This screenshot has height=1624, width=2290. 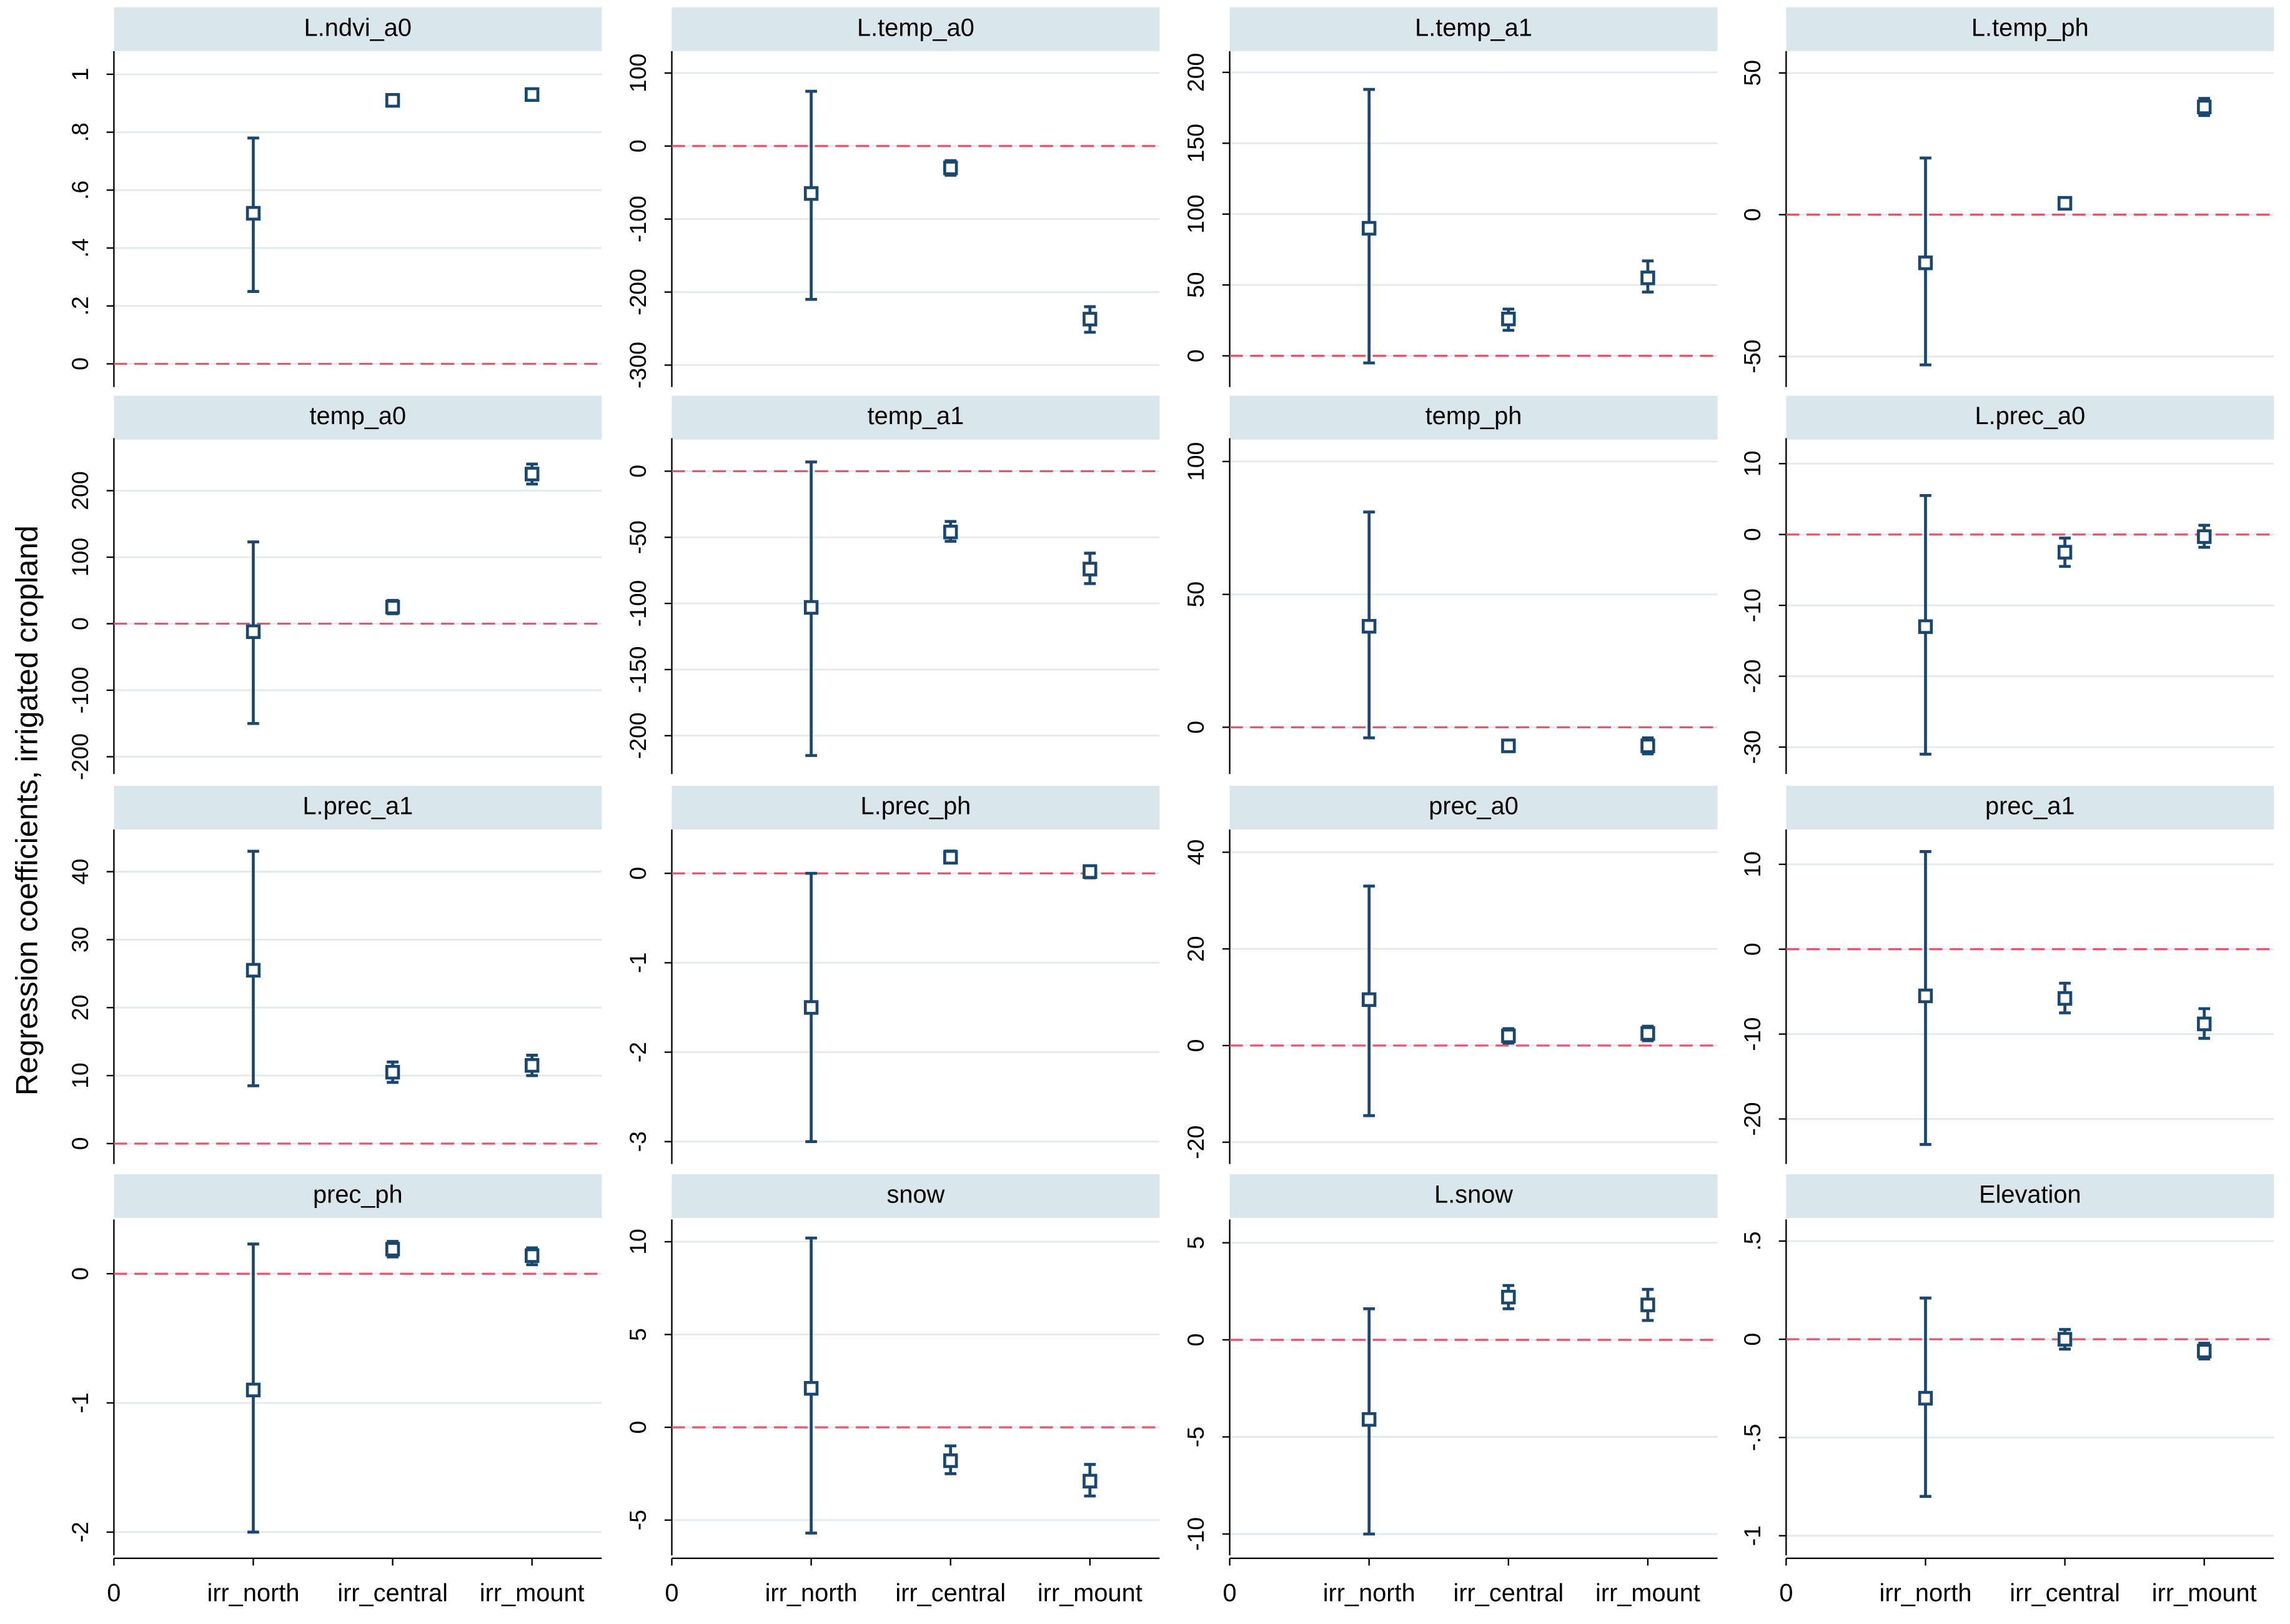 I want to click on y-tick-label: .8, so click(x=80, y=132).